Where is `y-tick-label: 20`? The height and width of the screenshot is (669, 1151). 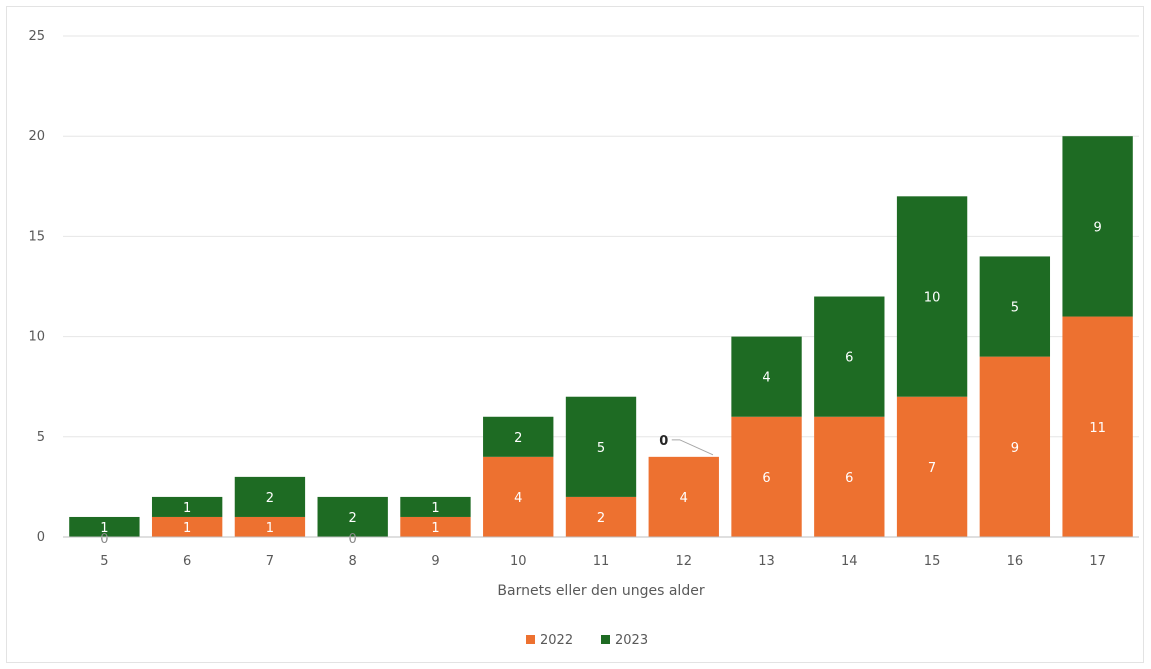
y-tick-label: 20 is located at coordinates (36, 136).